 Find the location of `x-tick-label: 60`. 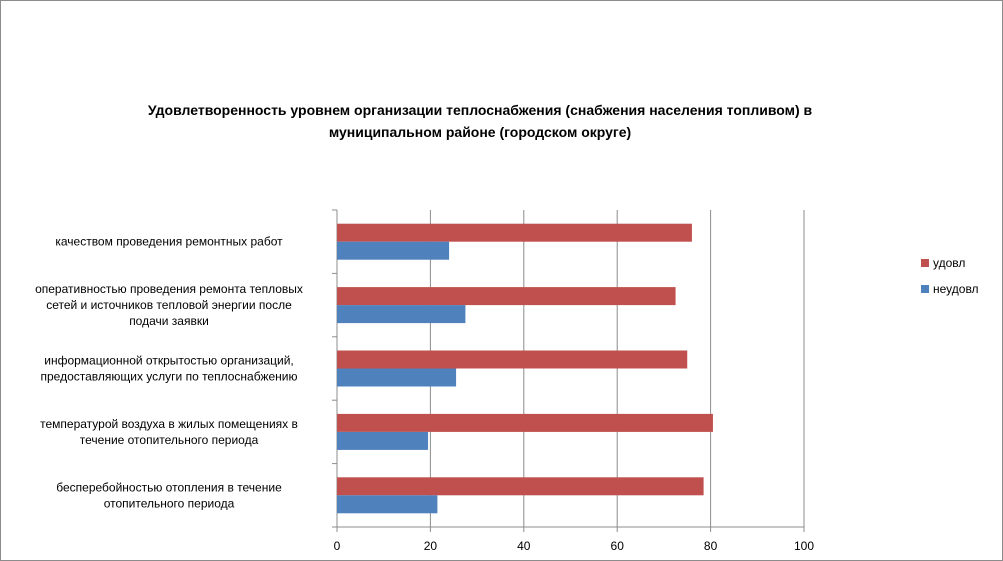

x-tick-label: 60 is located at coordinates (618, 546).